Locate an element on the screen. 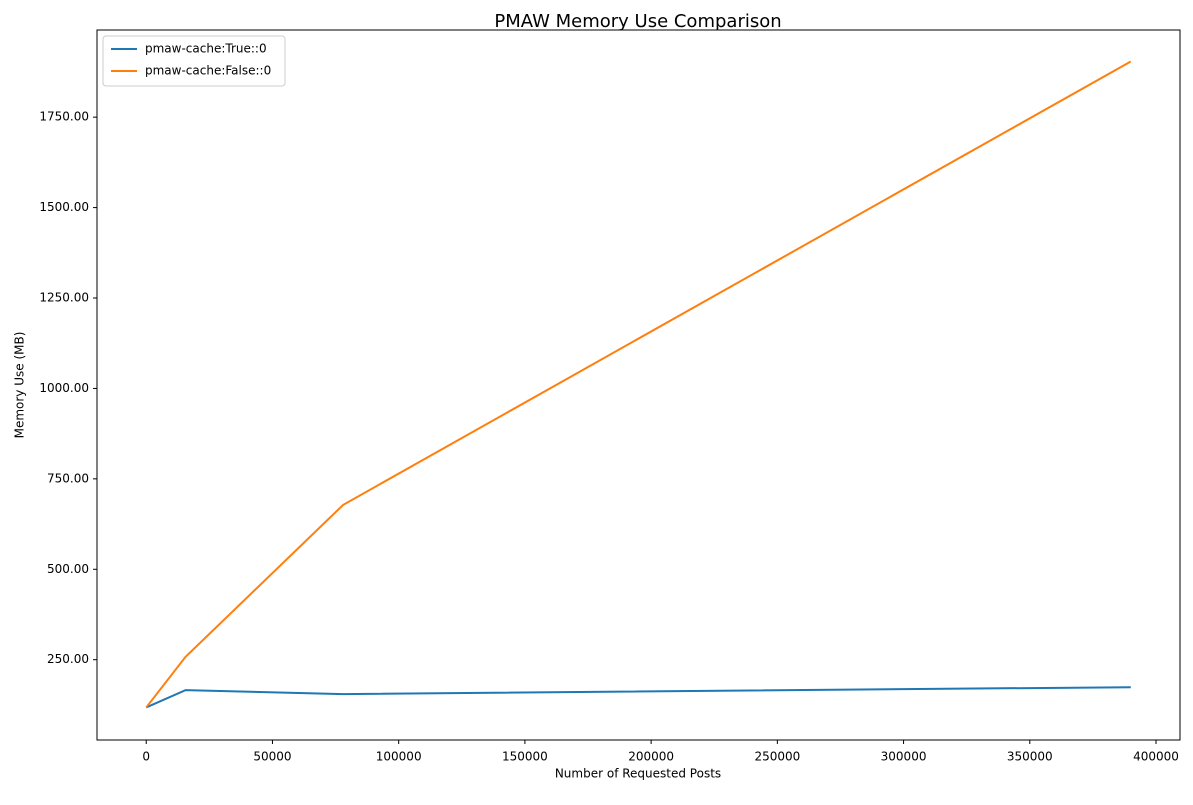  y-tick-label: 750.00 is located at coordinates (68, 478).